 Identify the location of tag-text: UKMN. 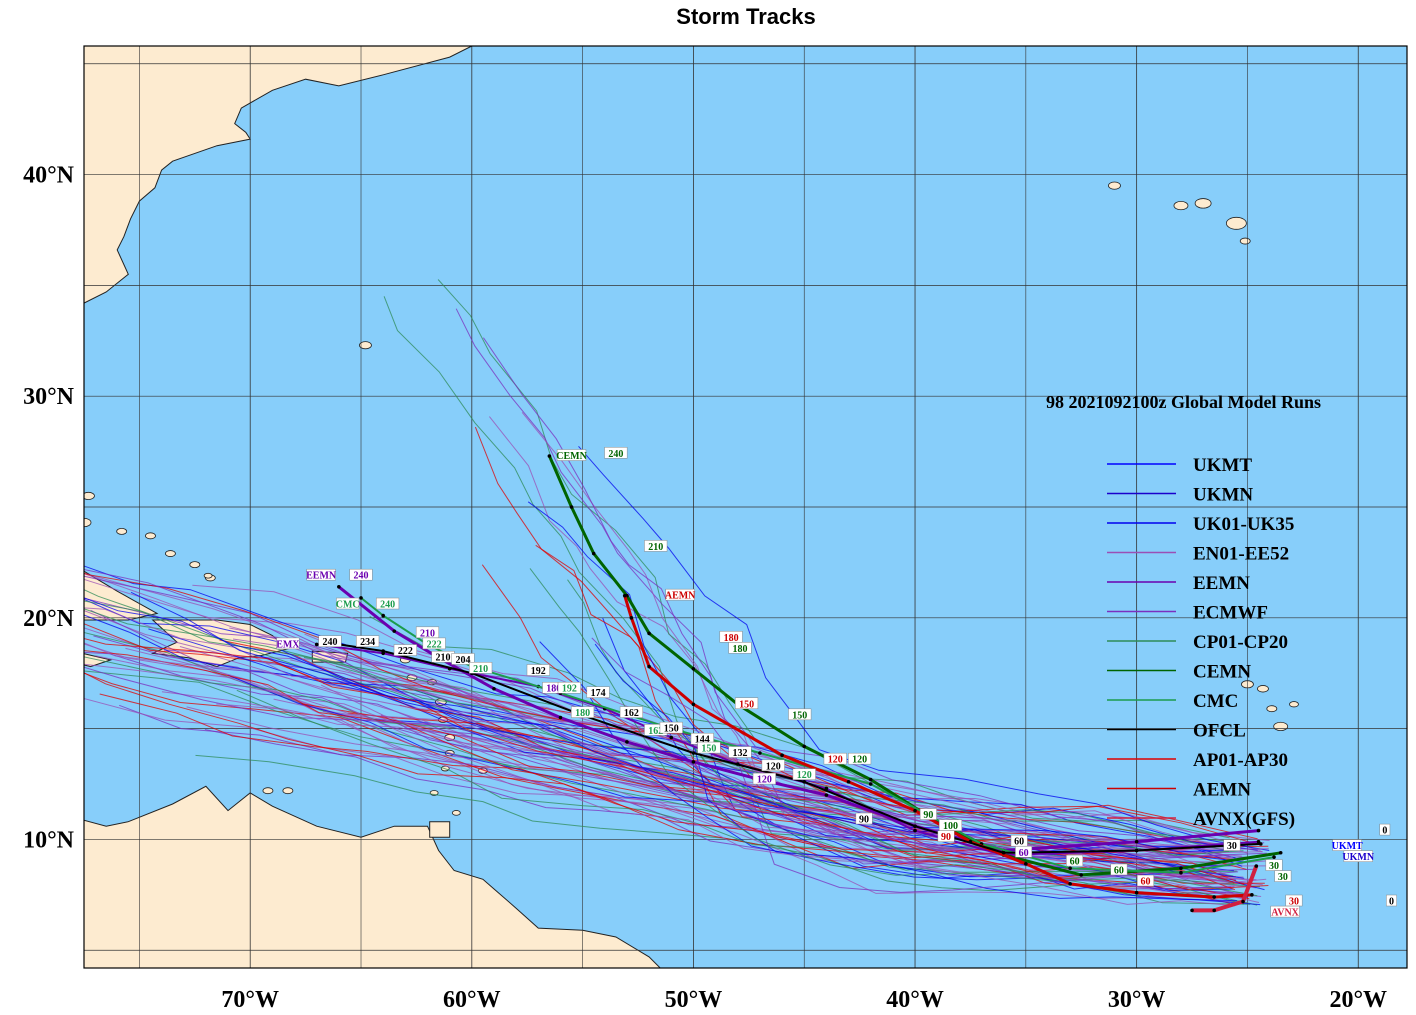
(1358, 857).